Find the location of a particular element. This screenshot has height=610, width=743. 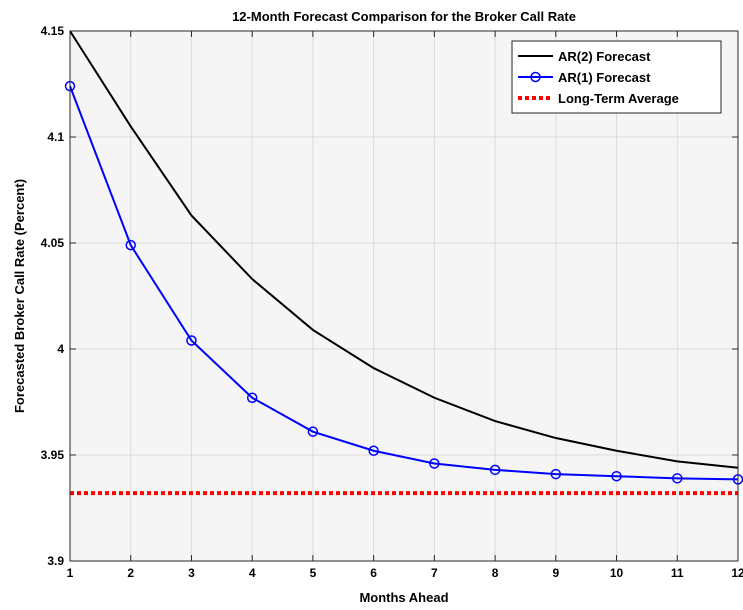

y-tick-label: 4.05 is located at coordinates (53, 243).